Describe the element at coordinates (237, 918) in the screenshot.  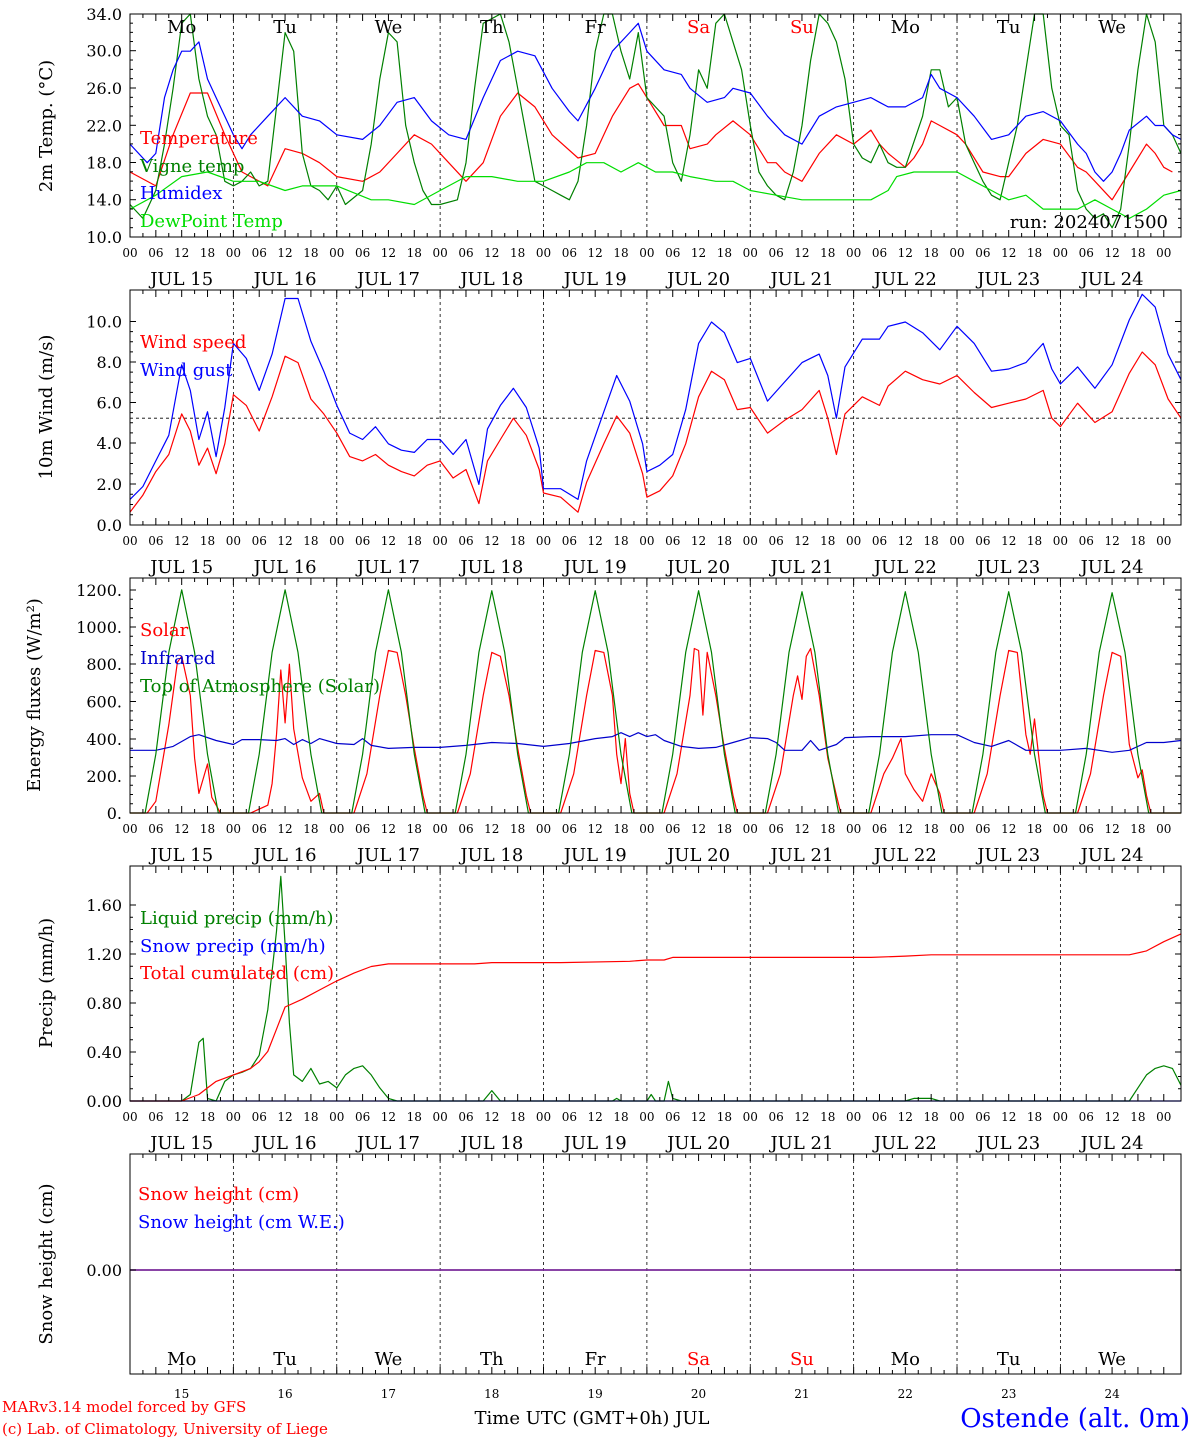
I see `legend-entry: Liquid precip (mm/h)` at that location.